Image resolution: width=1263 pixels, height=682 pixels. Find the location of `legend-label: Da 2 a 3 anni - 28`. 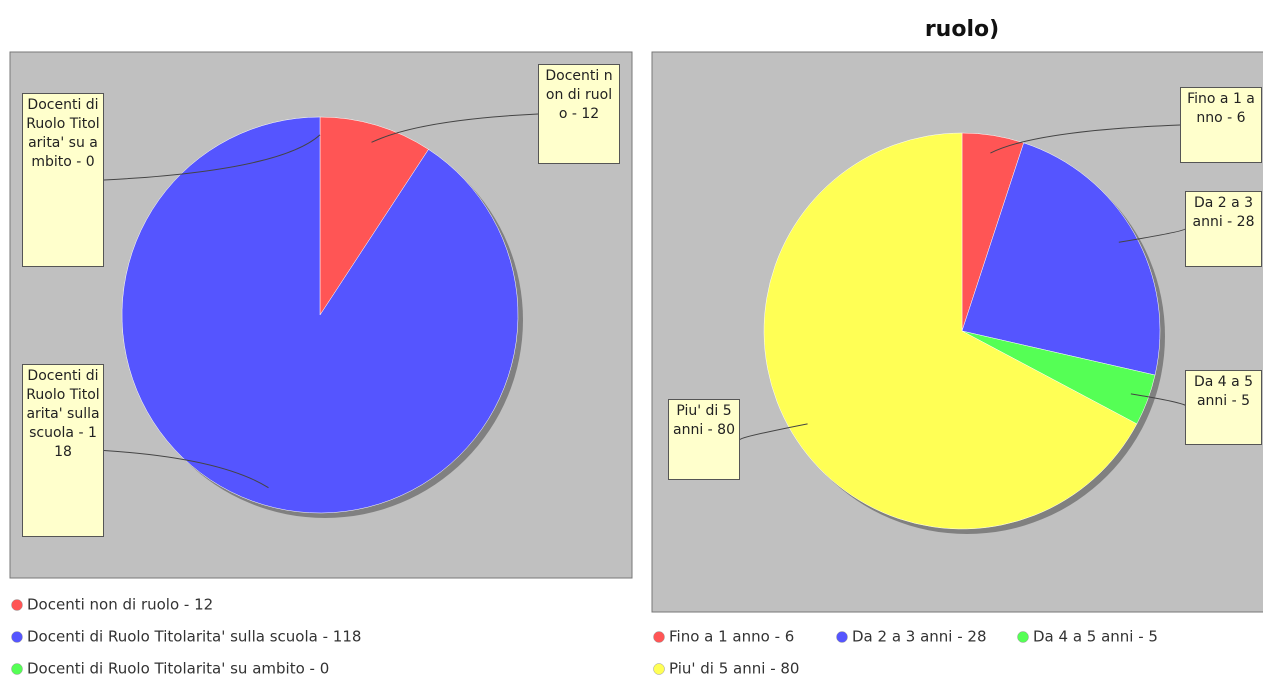

legend-label: Da 2 a 3 anni - 28 is located at coordinates (919, 637).